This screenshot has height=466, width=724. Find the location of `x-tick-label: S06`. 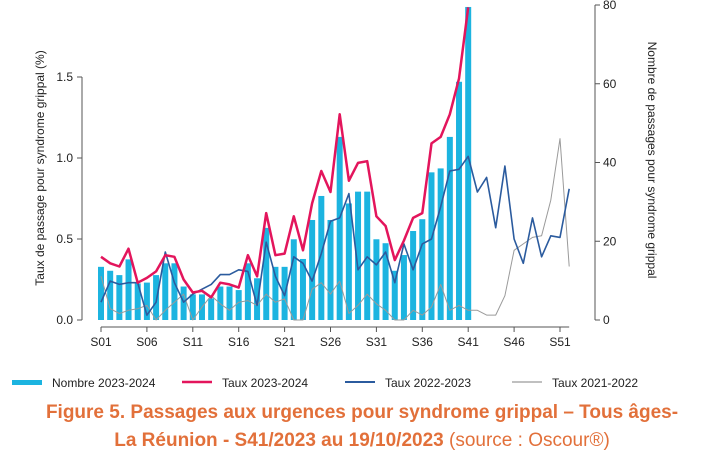

x-tick-label: S06 is located at coordinates (147, 342).